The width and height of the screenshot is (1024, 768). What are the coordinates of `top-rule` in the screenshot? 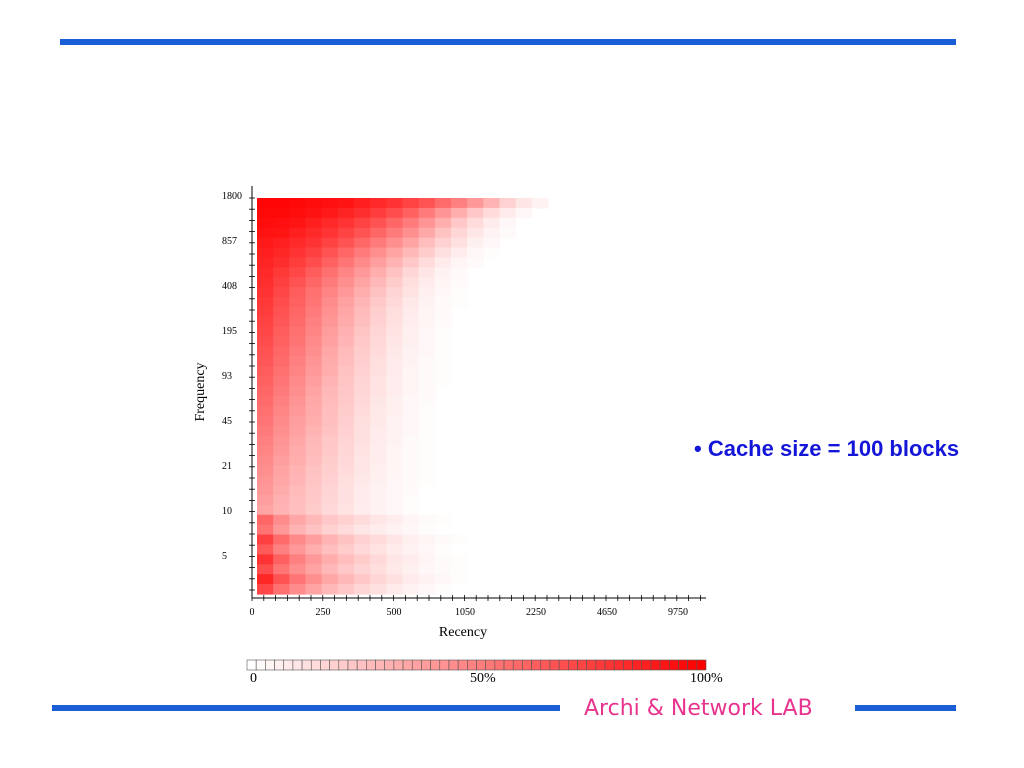 It's located at (508, 42).